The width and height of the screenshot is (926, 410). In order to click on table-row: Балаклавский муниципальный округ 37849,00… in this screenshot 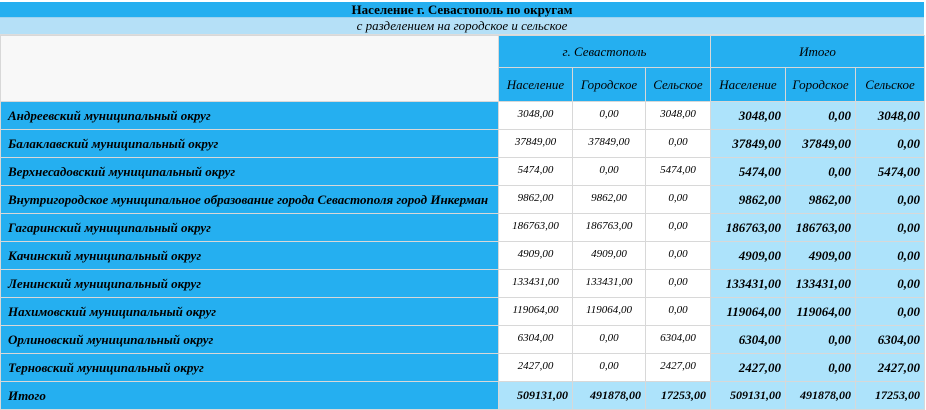, I will do `click(463, 143)`.